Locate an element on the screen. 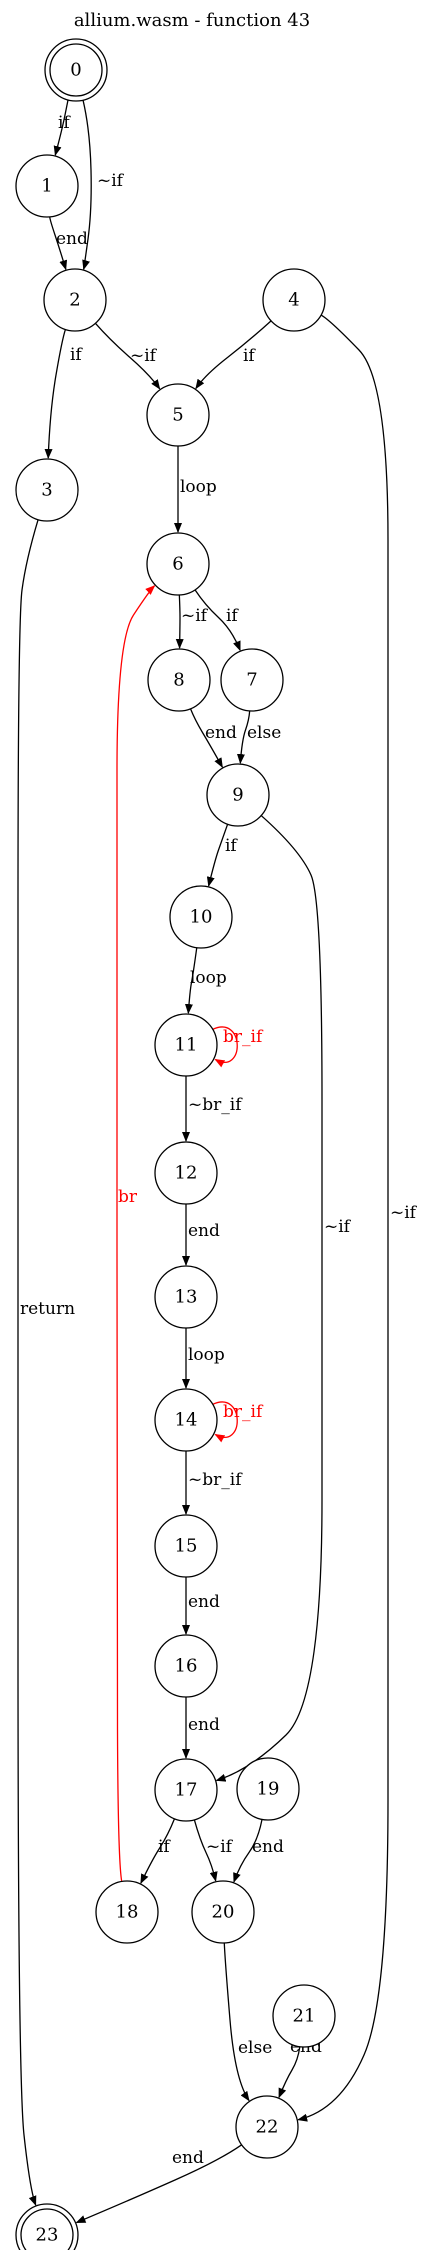  node-label: 22 is located at coordinates (267, 2127).